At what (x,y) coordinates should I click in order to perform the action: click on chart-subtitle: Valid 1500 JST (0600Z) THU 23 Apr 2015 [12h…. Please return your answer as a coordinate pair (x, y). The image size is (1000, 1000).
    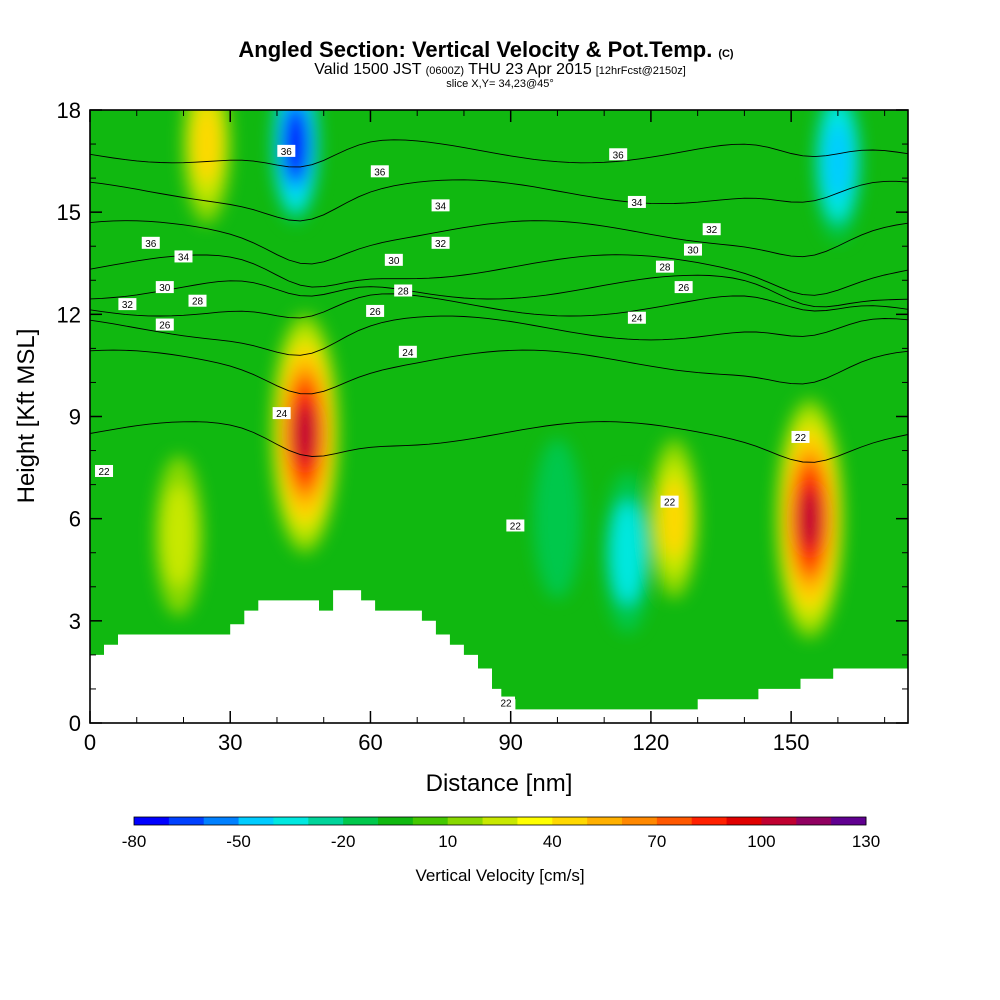
    Looking at the image, I should click on (500, 69).